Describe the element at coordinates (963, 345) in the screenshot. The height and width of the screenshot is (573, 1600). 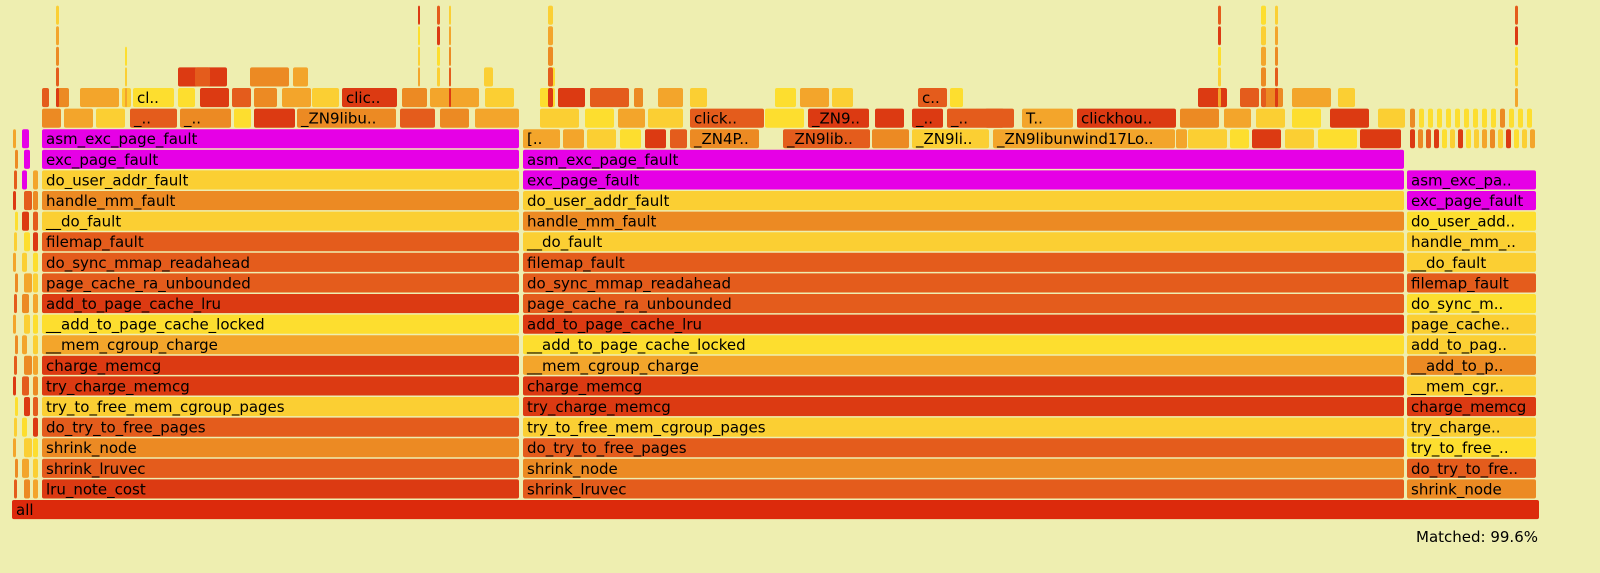
I see `frame-middle-8: __add_to_page_cache_locked` at that location.